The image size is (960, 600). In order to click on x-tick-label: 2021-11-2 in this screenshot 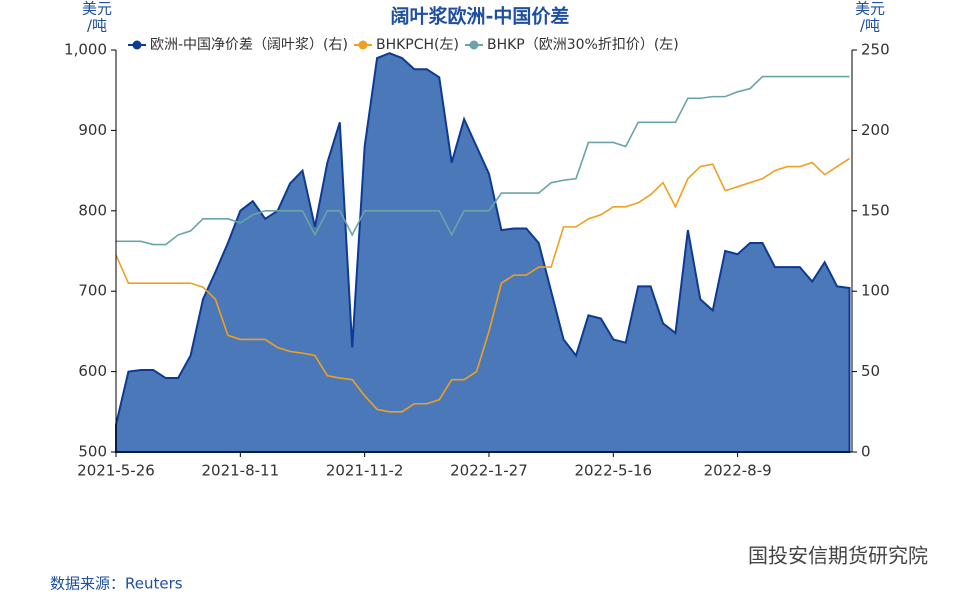, I will do `click(365, 471)`.